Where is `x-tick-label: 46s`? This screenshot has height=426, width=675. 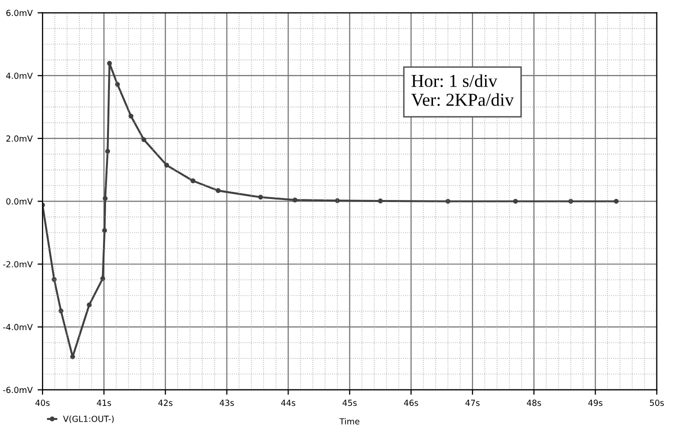
x-tick-label: 46s is located at coordinates (411, 403).